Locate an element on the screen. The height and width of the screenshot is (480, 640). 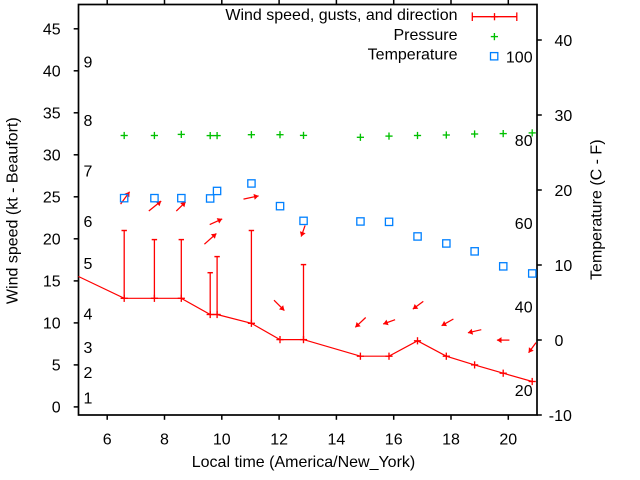
svg-text: 60 is located at coordinates (524, 224).